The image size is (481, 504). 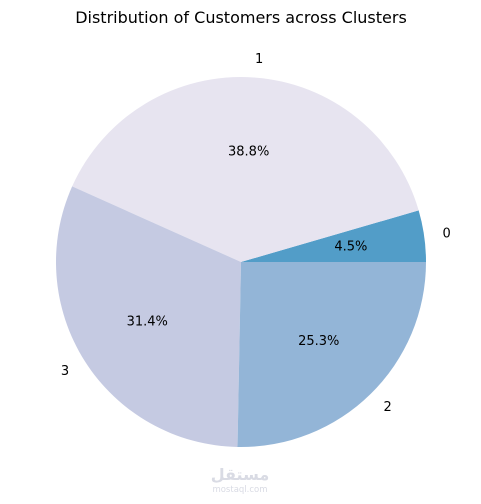 What do you see at coordinates (388, 407) in the screenshot?
I see `slice-label-2: 2` at bounding box center [388, 407].